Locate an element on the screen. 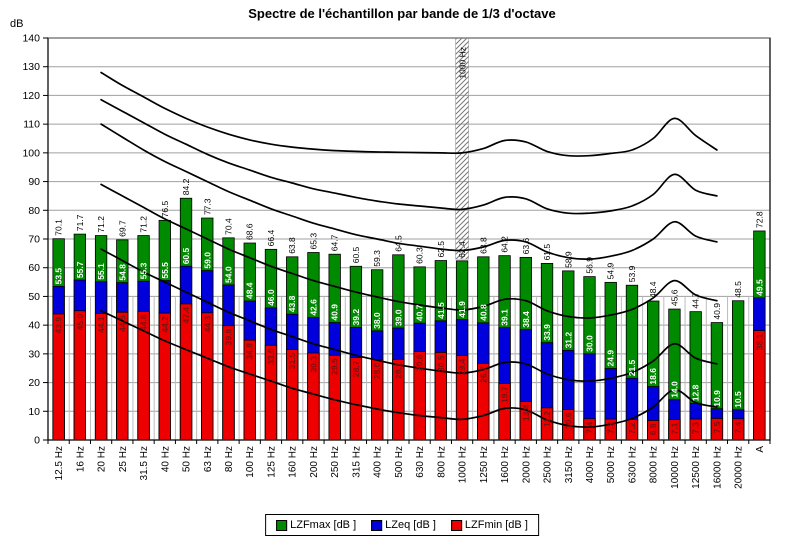  svg-text: 54.9 is located at coordinates (611, 271).